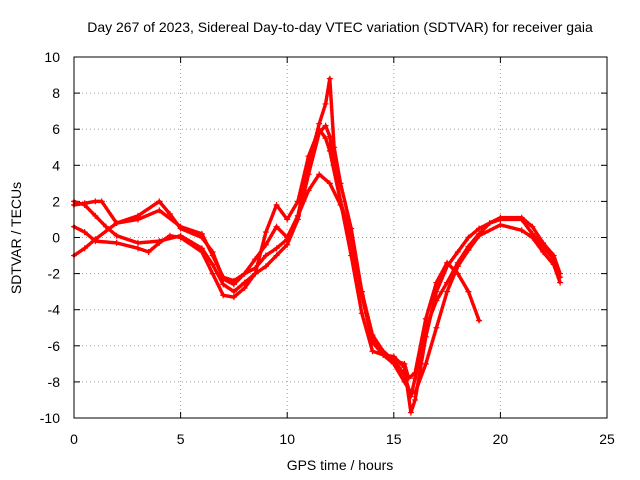 The height and width of the screenshot is (480, 640). I want to click on x-tick-label: 0, so click(74, 439).